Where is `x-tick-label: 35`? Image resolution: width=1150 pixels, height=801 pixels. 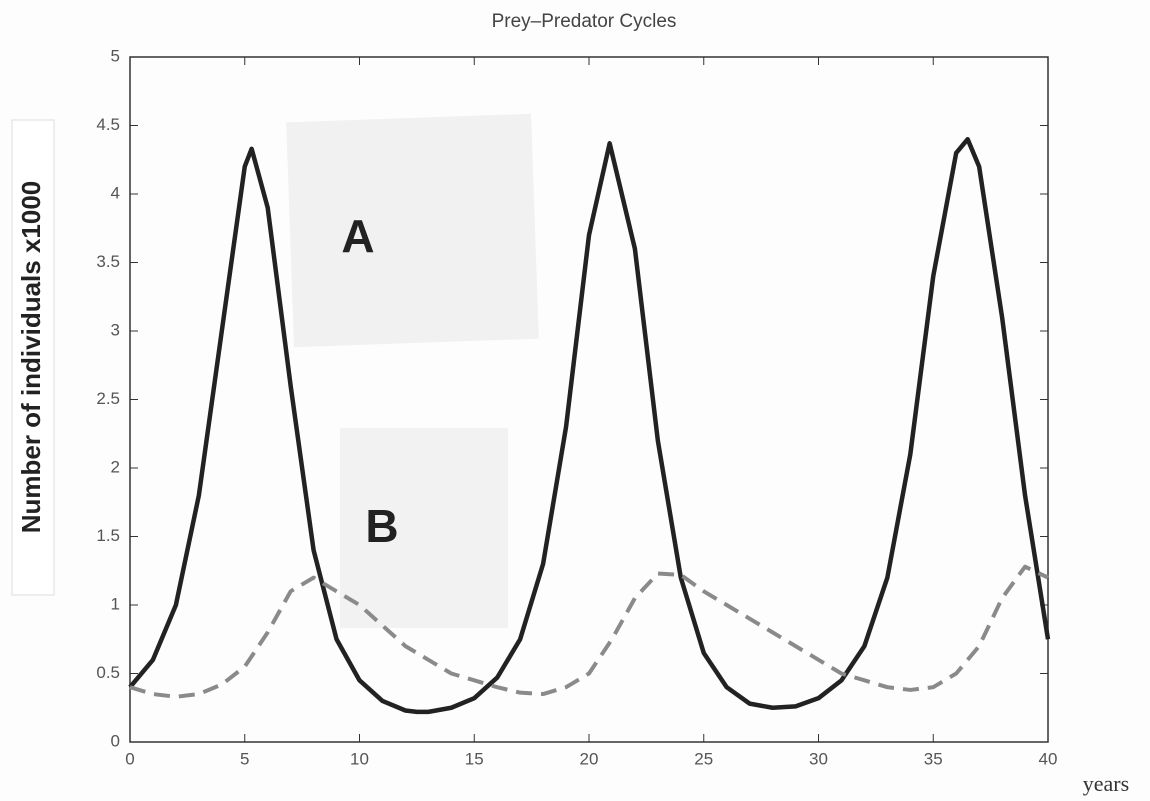
x-tick-label: 35 is located at coordinates (933, 758).